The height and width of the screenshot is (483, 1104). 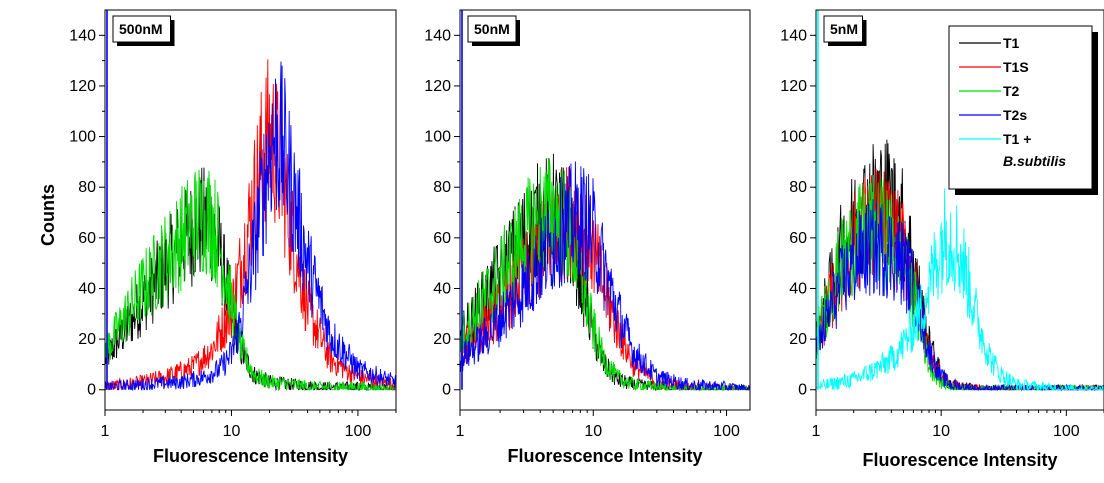 What do you see at coordinates (1011, 43) in the screenshot?
I see `legend-label: T1` at bounding box center [1011, 43].